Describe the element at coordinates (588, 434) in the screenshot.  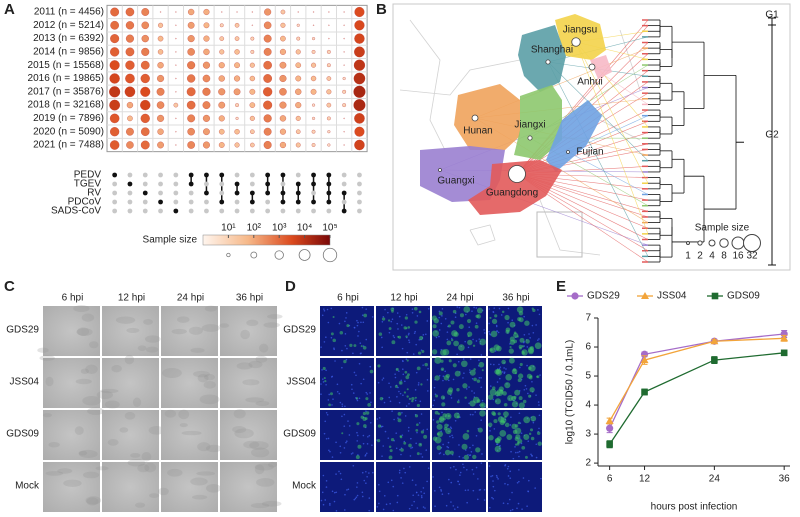
I see `y-tick-label: 3` at that location.